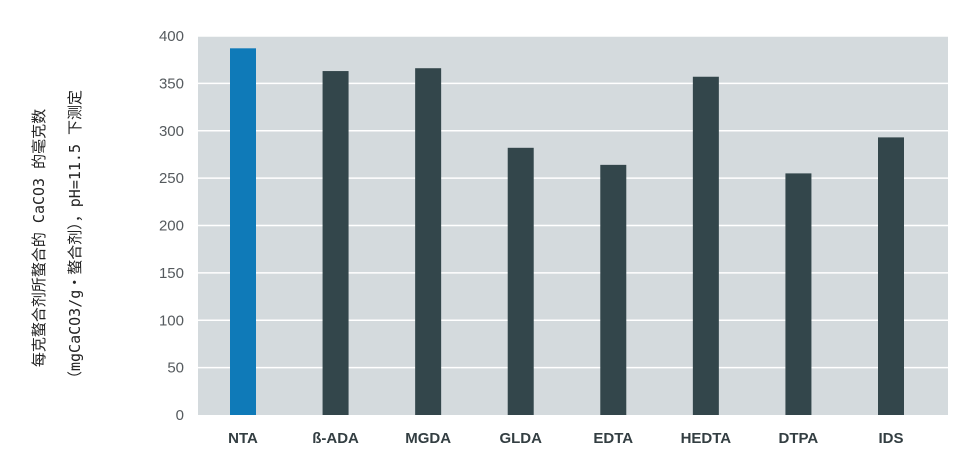  What do you see at coordinates (171, 320) in the screenshot?
I see `y-tick-label: 100` at bounding box center [171, 320].